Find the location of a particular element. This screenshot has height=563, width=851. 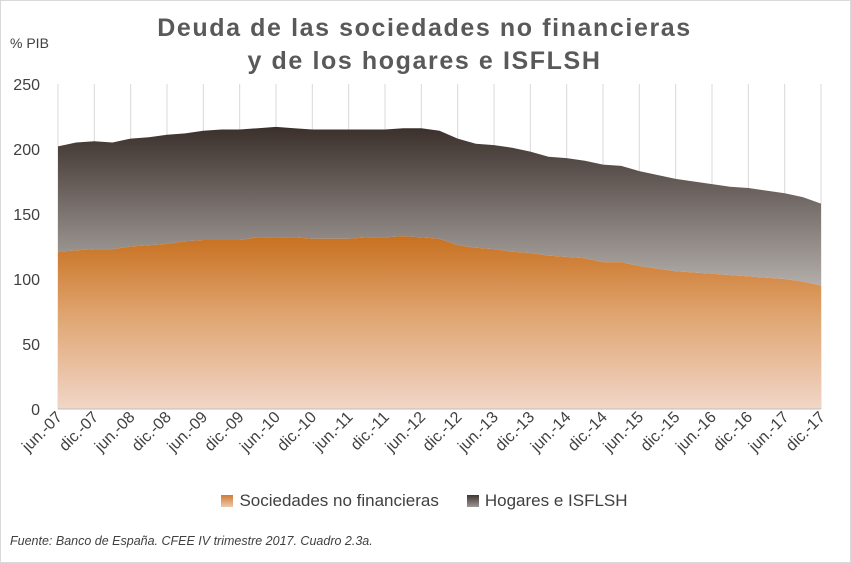

x-tick-label: jun.-08 is located at coordinates (114, 432).